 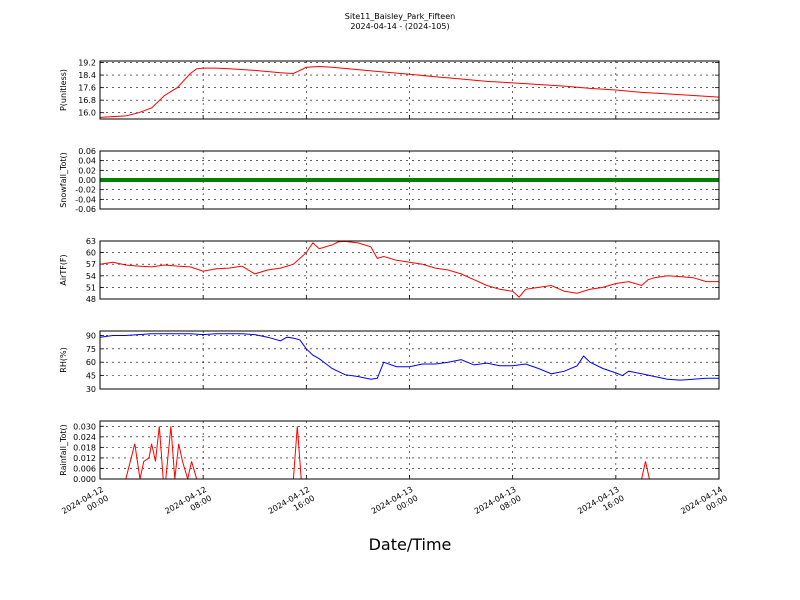 What do you see at coordinates (399, 26) in the screenshot?
I see `chart-subtitle: 2024-04-14 - (2024-105)` at bounding box center [399, 26].